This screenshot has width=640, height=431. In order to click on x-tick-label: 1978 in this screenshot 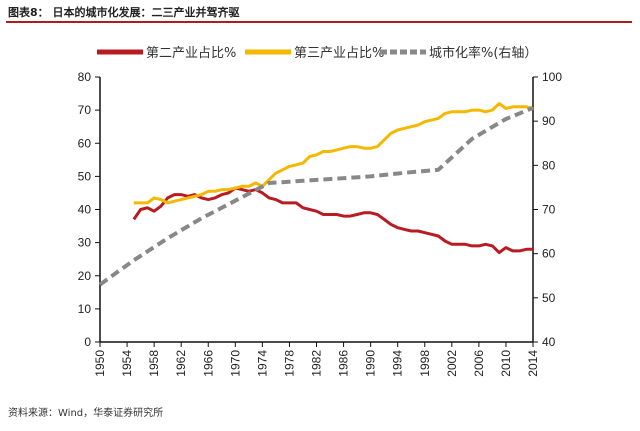, I will do `click(289, 363)`.